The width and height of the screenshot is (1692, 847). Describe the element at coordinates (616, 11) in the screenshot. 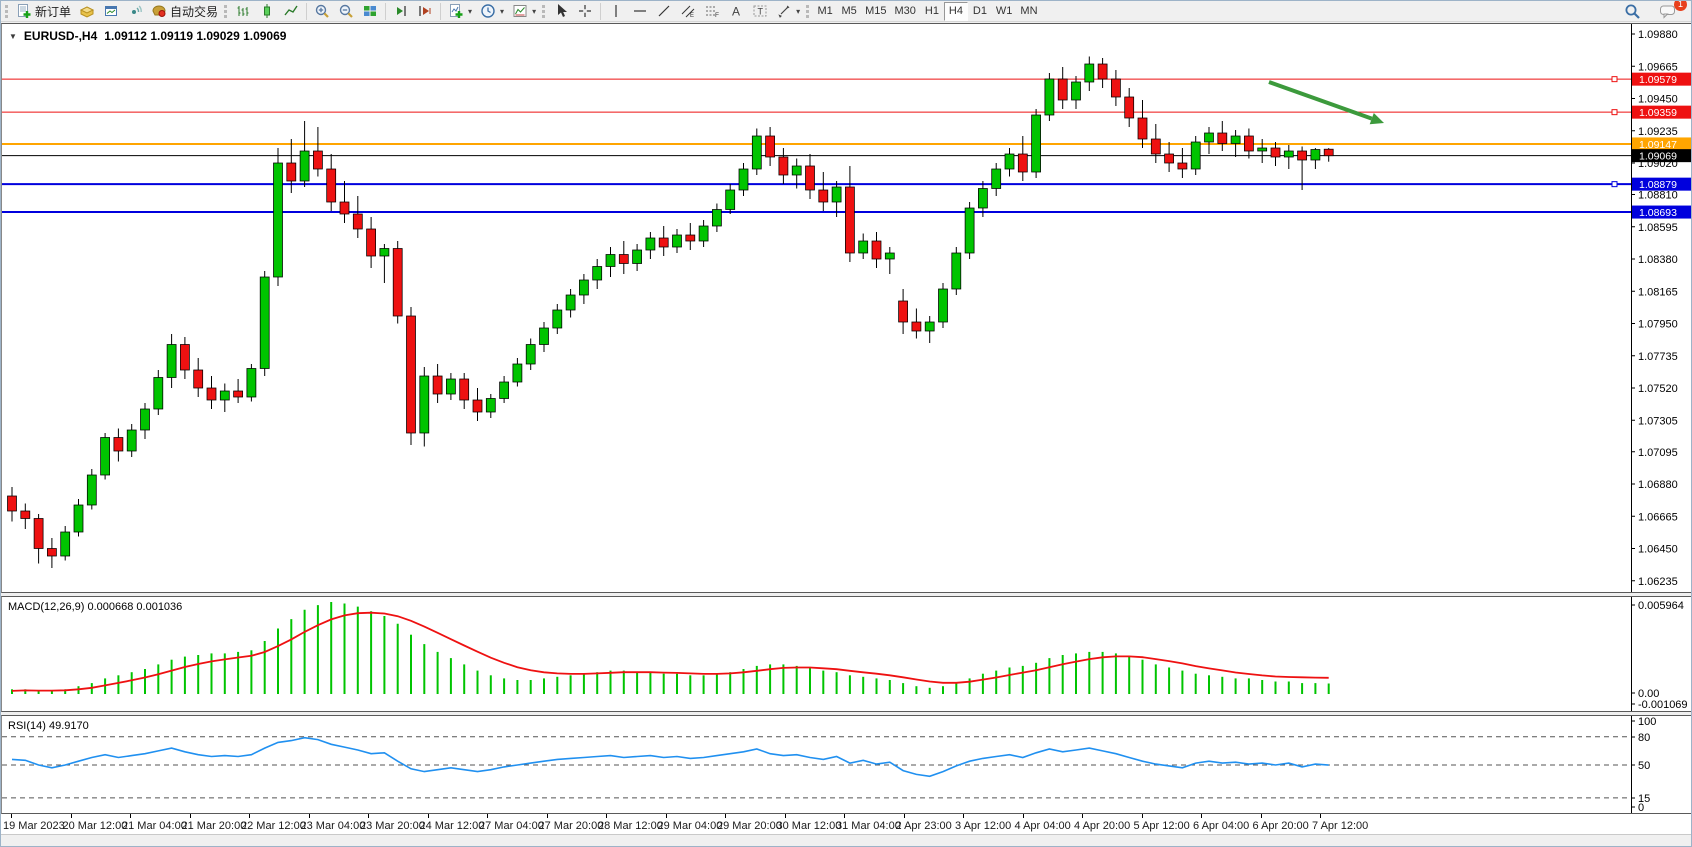

I see `vertical-line-button` at that location.